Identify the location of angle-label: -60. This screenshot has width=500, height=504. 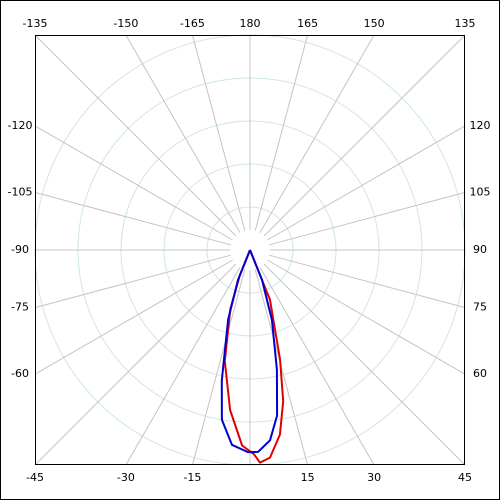
(20, 373).